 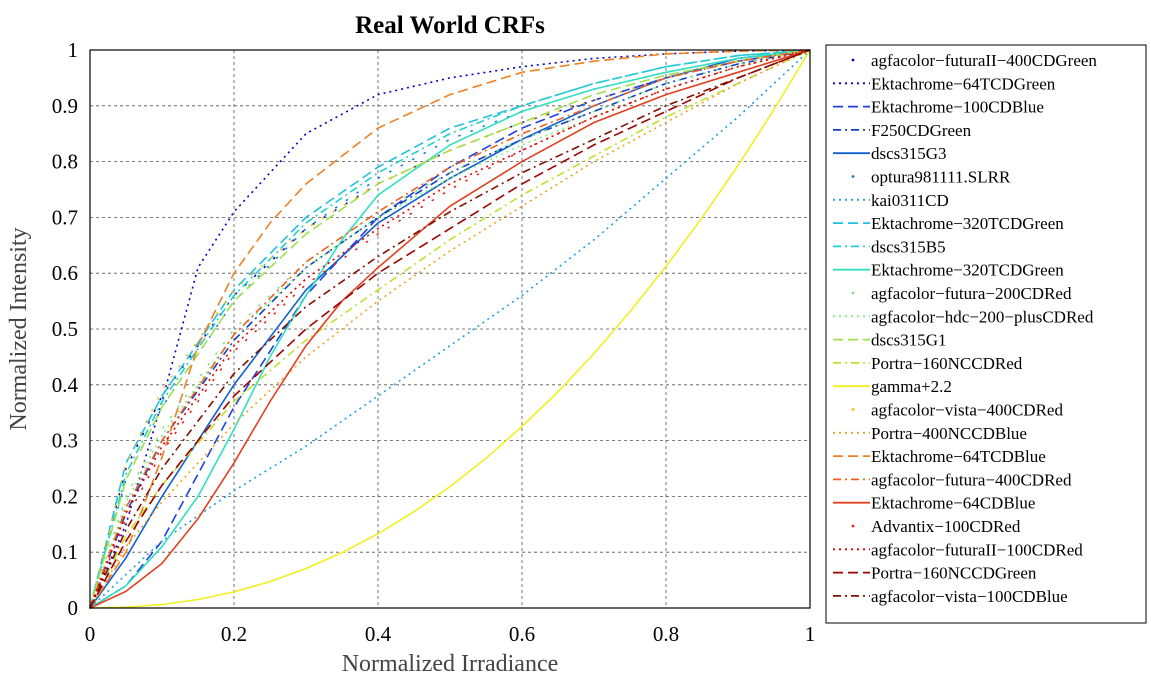 I want to click on x-tick-label: 0.4, so click(x=378, y=634).